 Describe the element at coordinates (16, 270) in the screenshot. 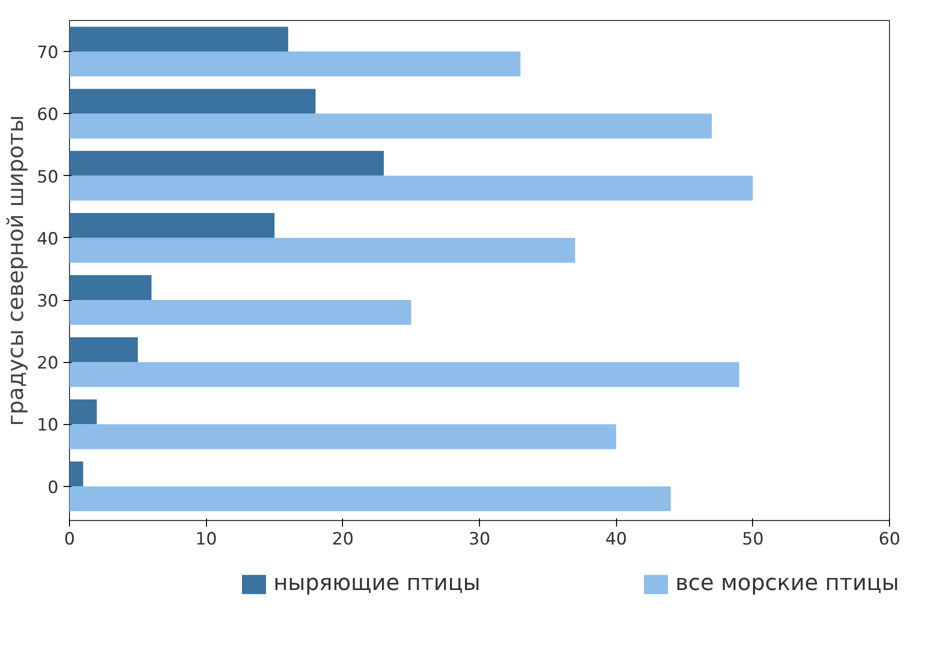

I see `y-axis-title: градусы северной широты` at that location.